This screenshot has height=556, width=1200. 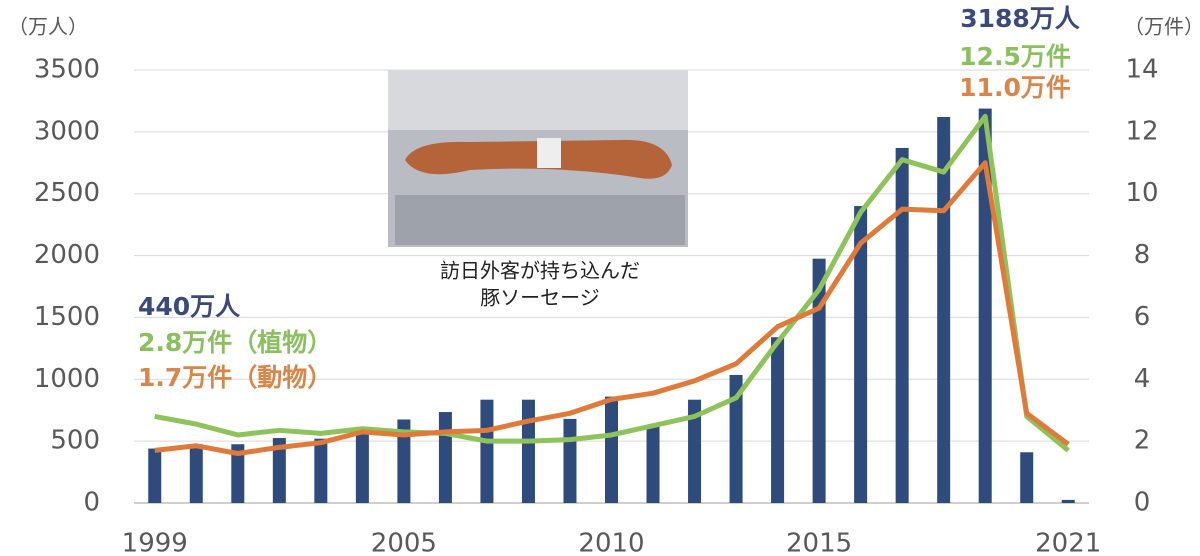 What do you see at coordinates (155, 542) in the screenshot?
I see `x-tick-label: 1999` at bounding box center [155, 542].